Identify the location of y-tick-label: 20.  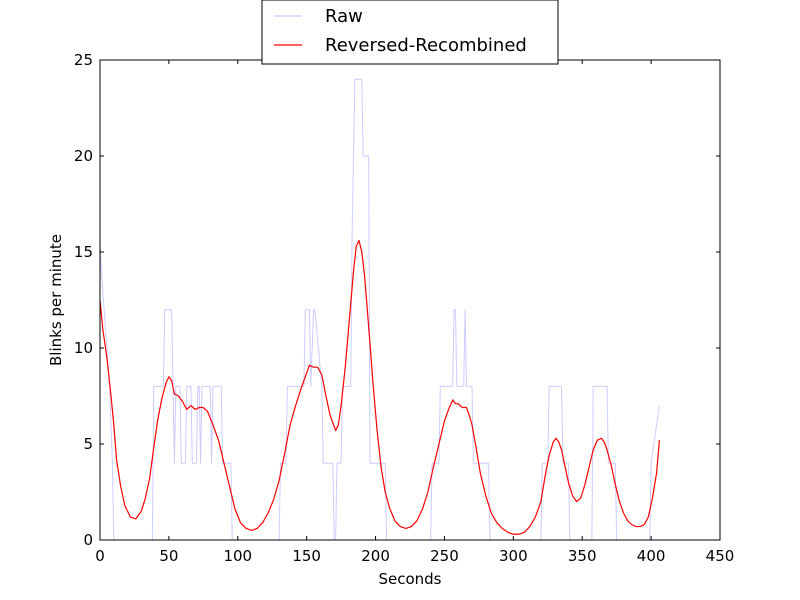
(83, 156).